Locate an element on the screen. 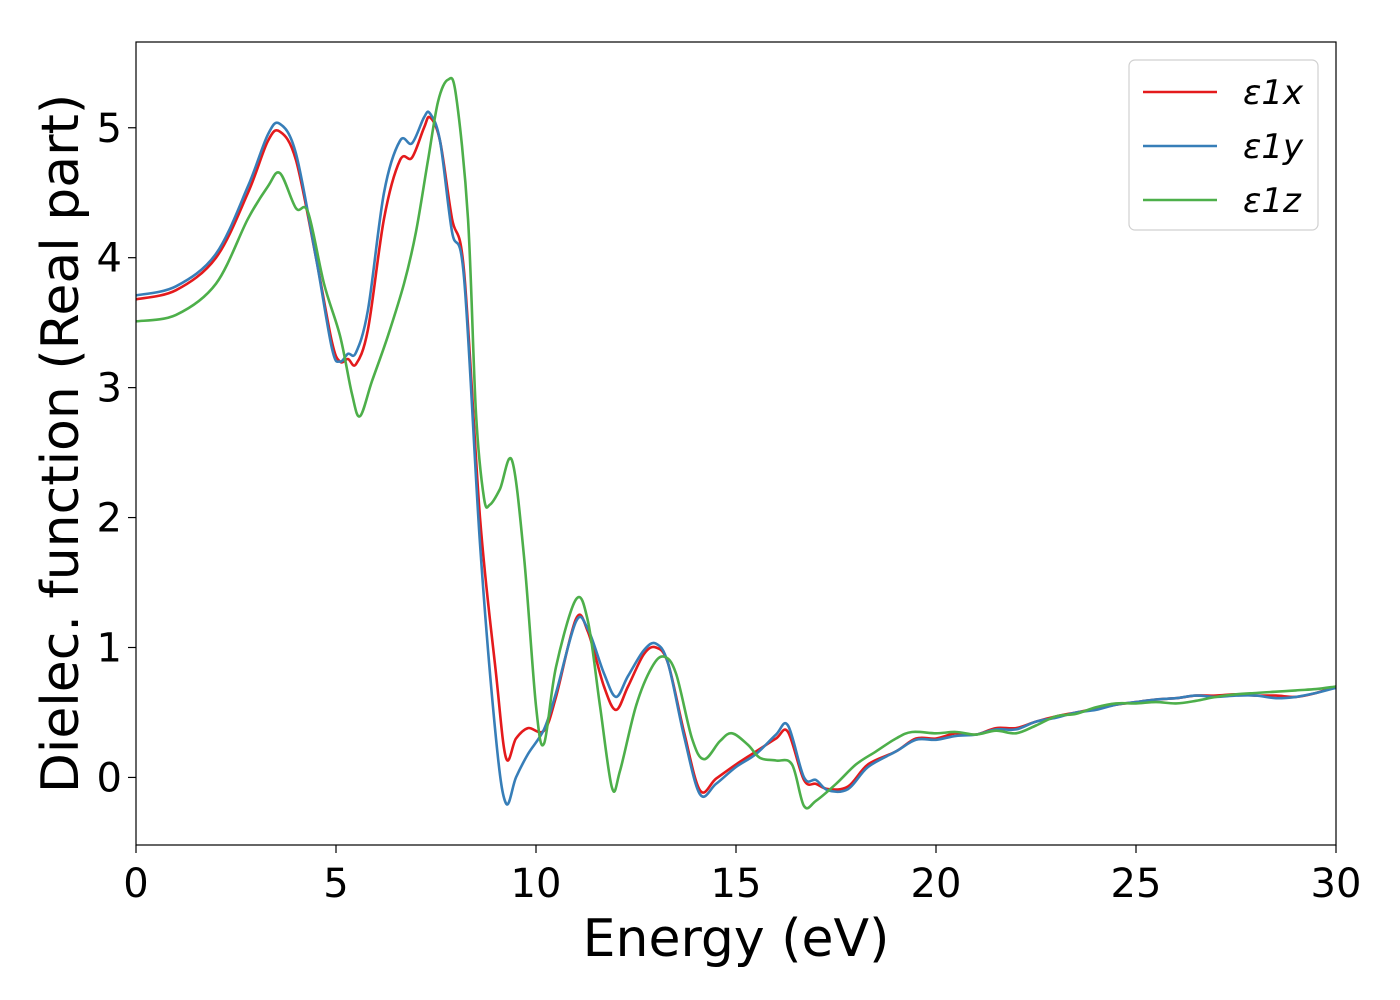  legend-label: ε1x is located at coordinates (1273, 93).